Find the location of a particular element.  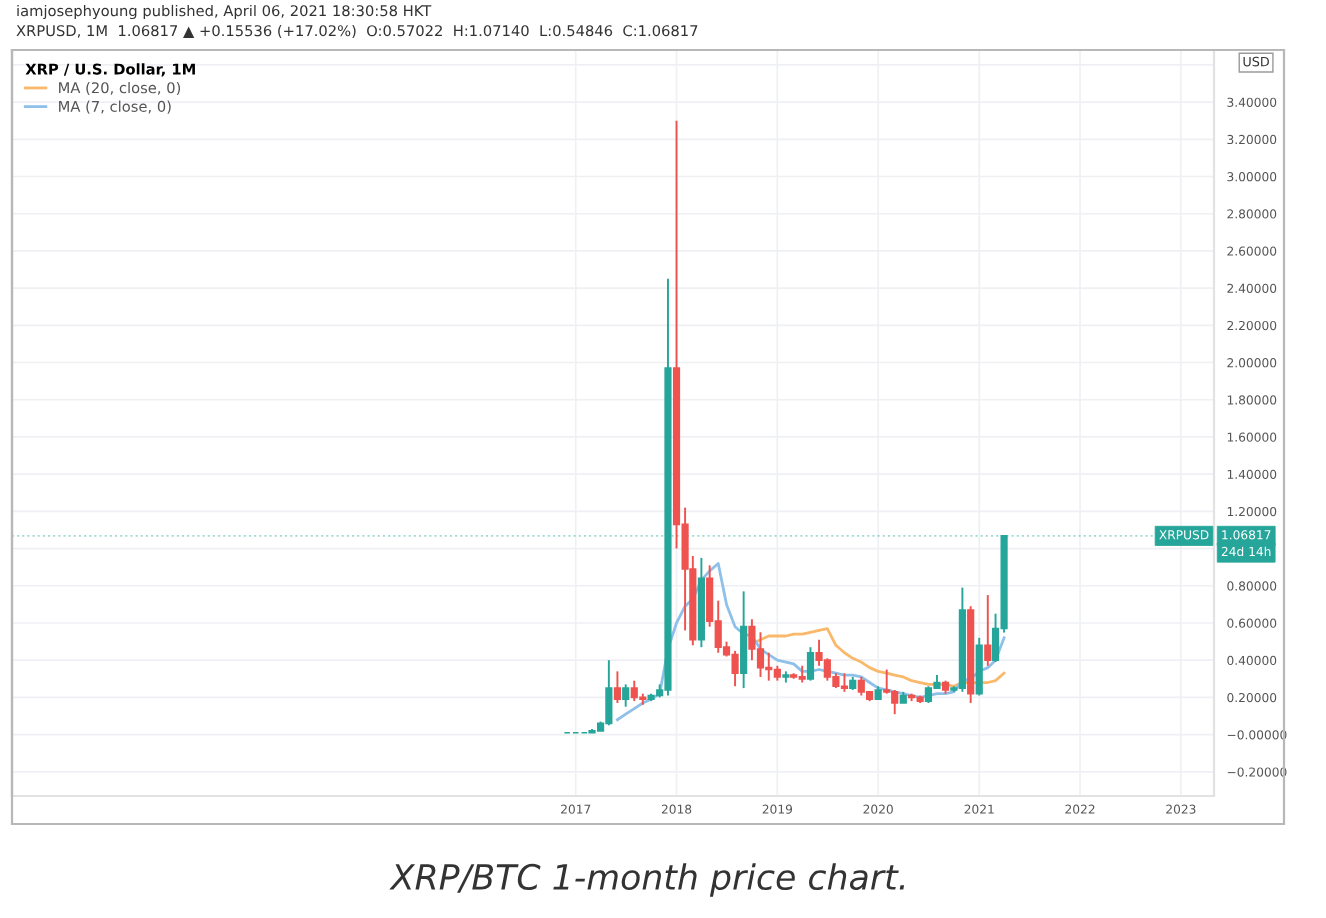

text: XRP/BTC 1-month price chart. is located at coordinates (647, 880).